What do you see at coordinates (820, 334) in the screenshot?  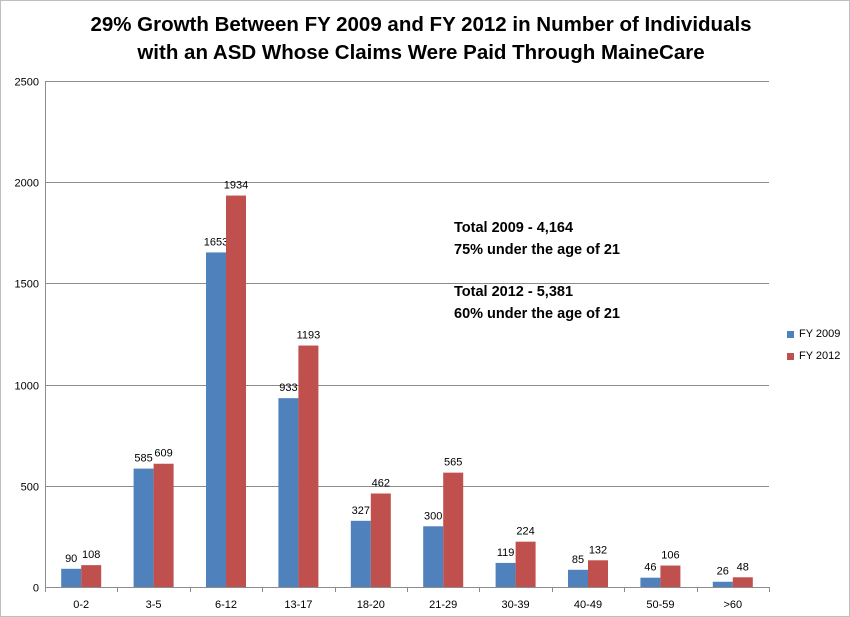 I see `legend-label-fy-2009: FY 2009` at bounding box center [820, 334].